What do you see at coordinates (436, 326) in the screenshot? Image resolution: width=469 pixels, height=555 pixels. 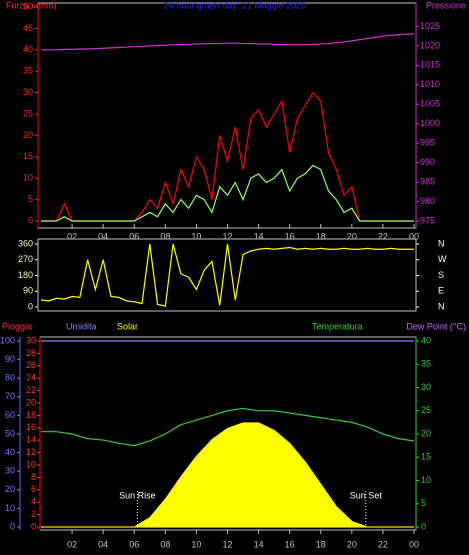 I see `dewpoint-axis-title: Dew Point (°C)` at bounding box center [436, 326].